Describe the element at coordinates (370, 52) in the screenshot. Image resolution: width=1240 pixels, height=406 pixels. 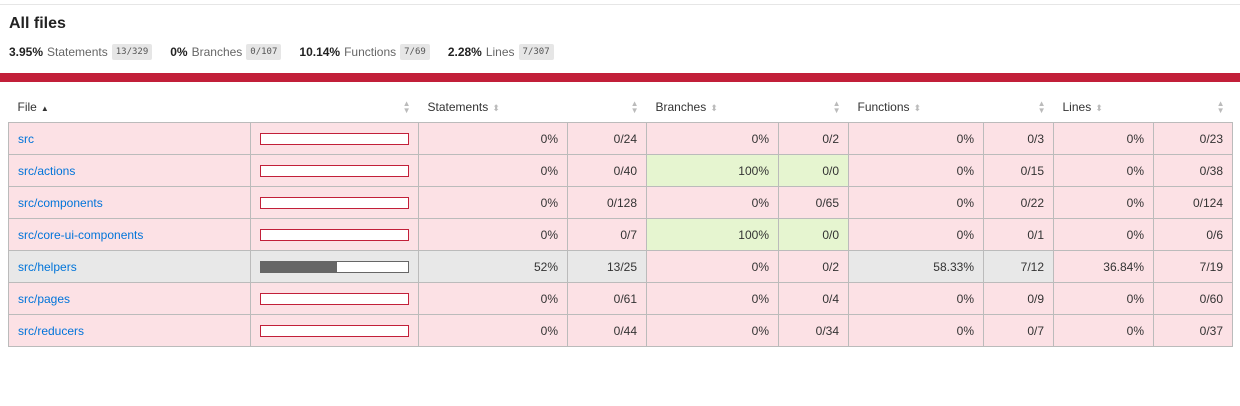
I see `summary-label: Functions` at that location.